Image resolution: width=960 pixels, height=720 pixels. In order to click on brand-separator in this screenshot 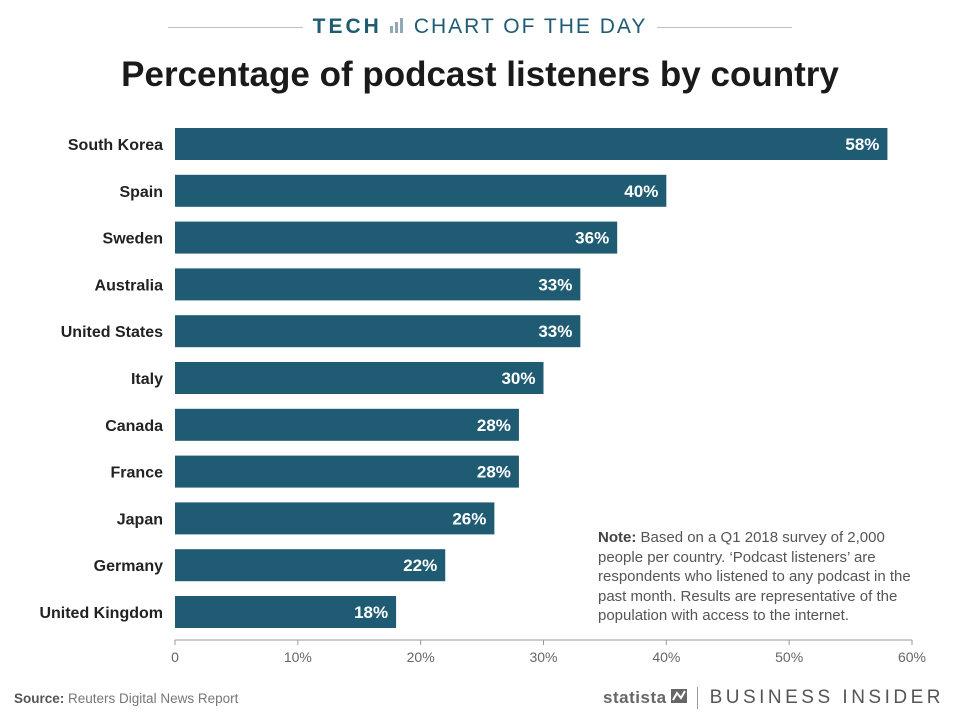, I will do `click(697, 698)`.